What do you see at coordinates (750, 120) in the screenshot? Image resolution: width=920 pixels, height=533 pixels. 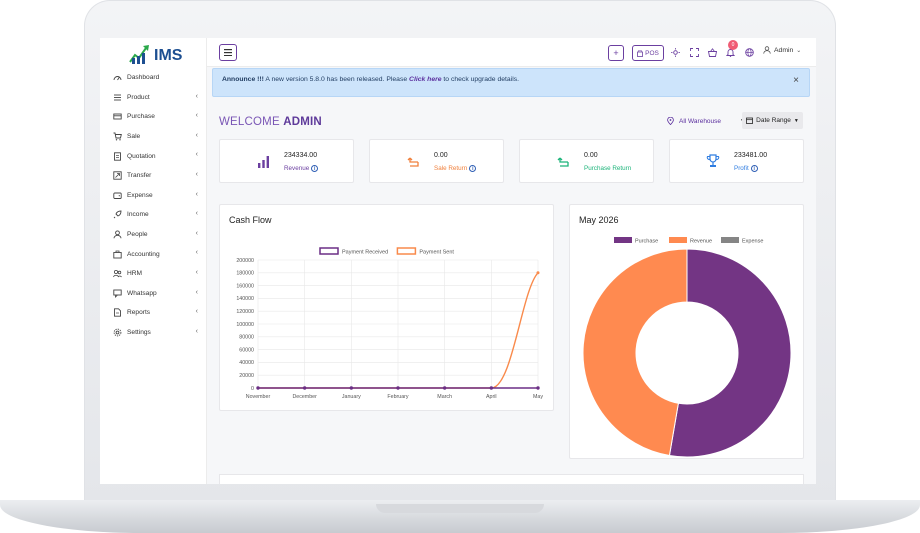 I see `calendar-icon` at bounding box center [750, 120].